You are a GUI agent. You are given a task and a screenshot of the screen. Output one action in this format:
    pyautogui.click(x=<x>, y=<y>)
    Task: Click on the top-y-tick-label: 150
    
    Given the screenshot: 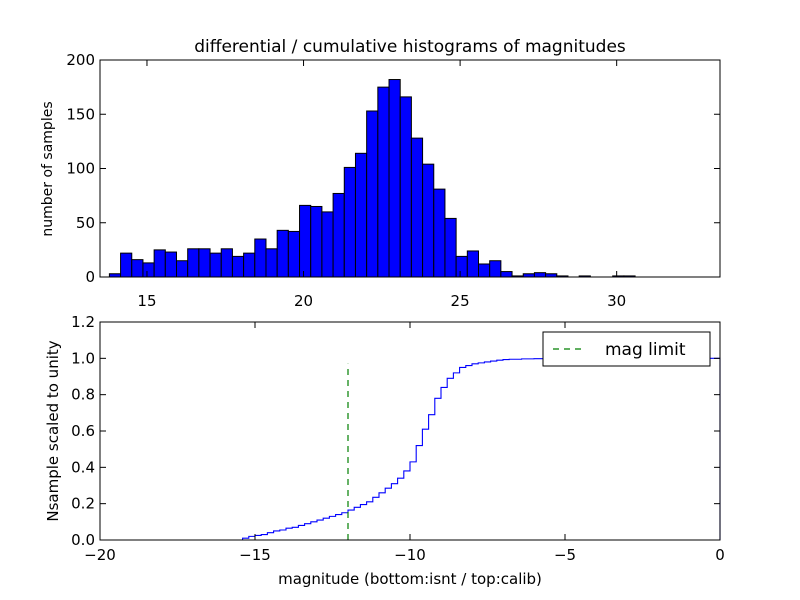 What is the action you would take?
    pyautogui.click(x=80, y=114)
    